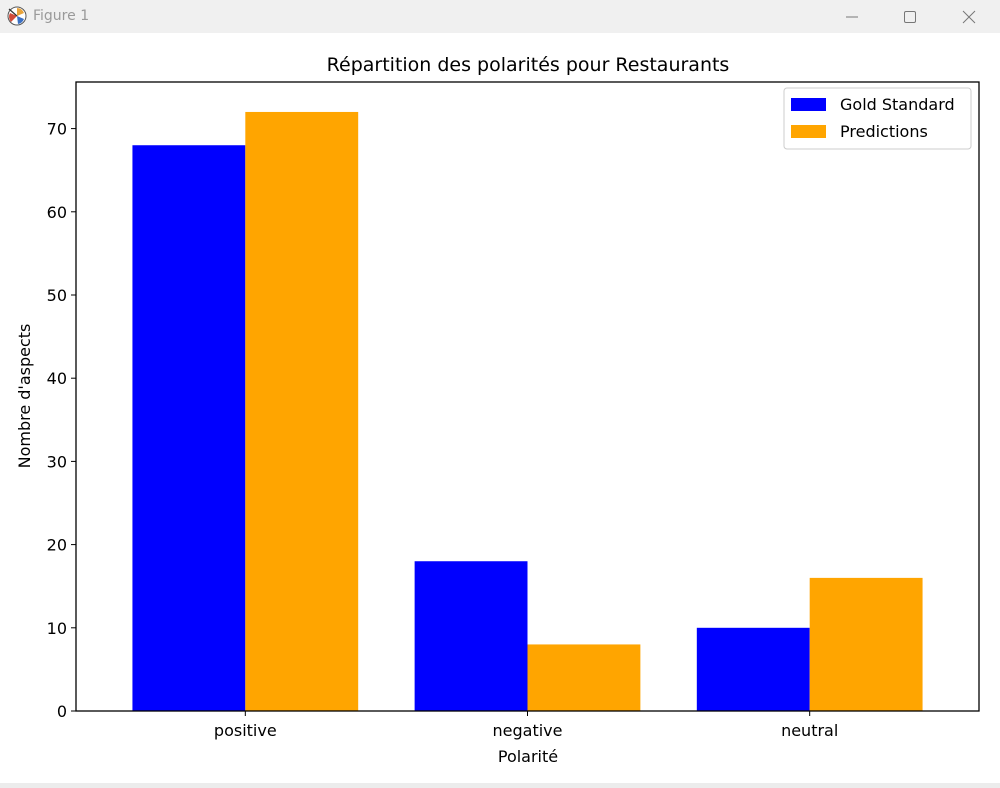 This screenshot has width=1000, height=788. I want to click on bar-predictions-negative, so click(584, 677).